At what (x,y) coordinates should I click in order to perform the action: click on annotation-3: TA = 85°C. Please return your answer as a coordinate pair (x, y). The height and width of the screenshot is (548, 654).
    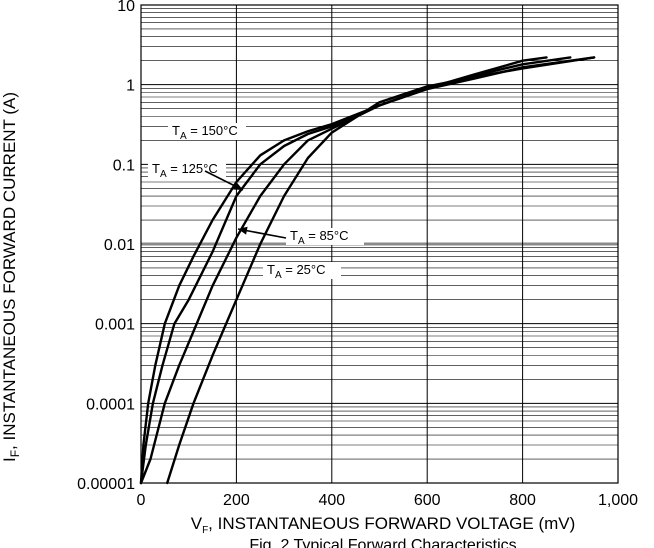
    Looking at the image, I should click on (300, 236).